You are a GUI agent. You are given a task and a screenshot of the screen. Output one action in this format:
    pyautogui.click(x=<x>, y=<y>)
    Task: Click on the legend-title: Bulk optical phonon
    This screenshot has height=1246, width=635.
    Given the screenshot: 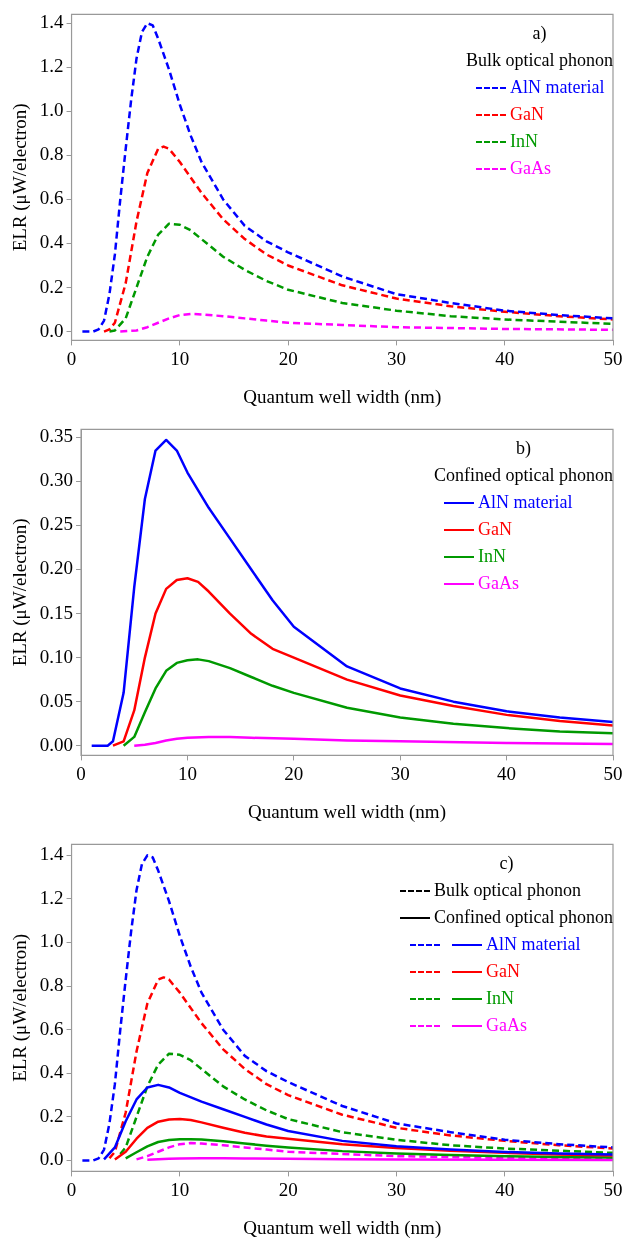 What is the action you would take?
    pyautogui.click(x=539, y=60)
    